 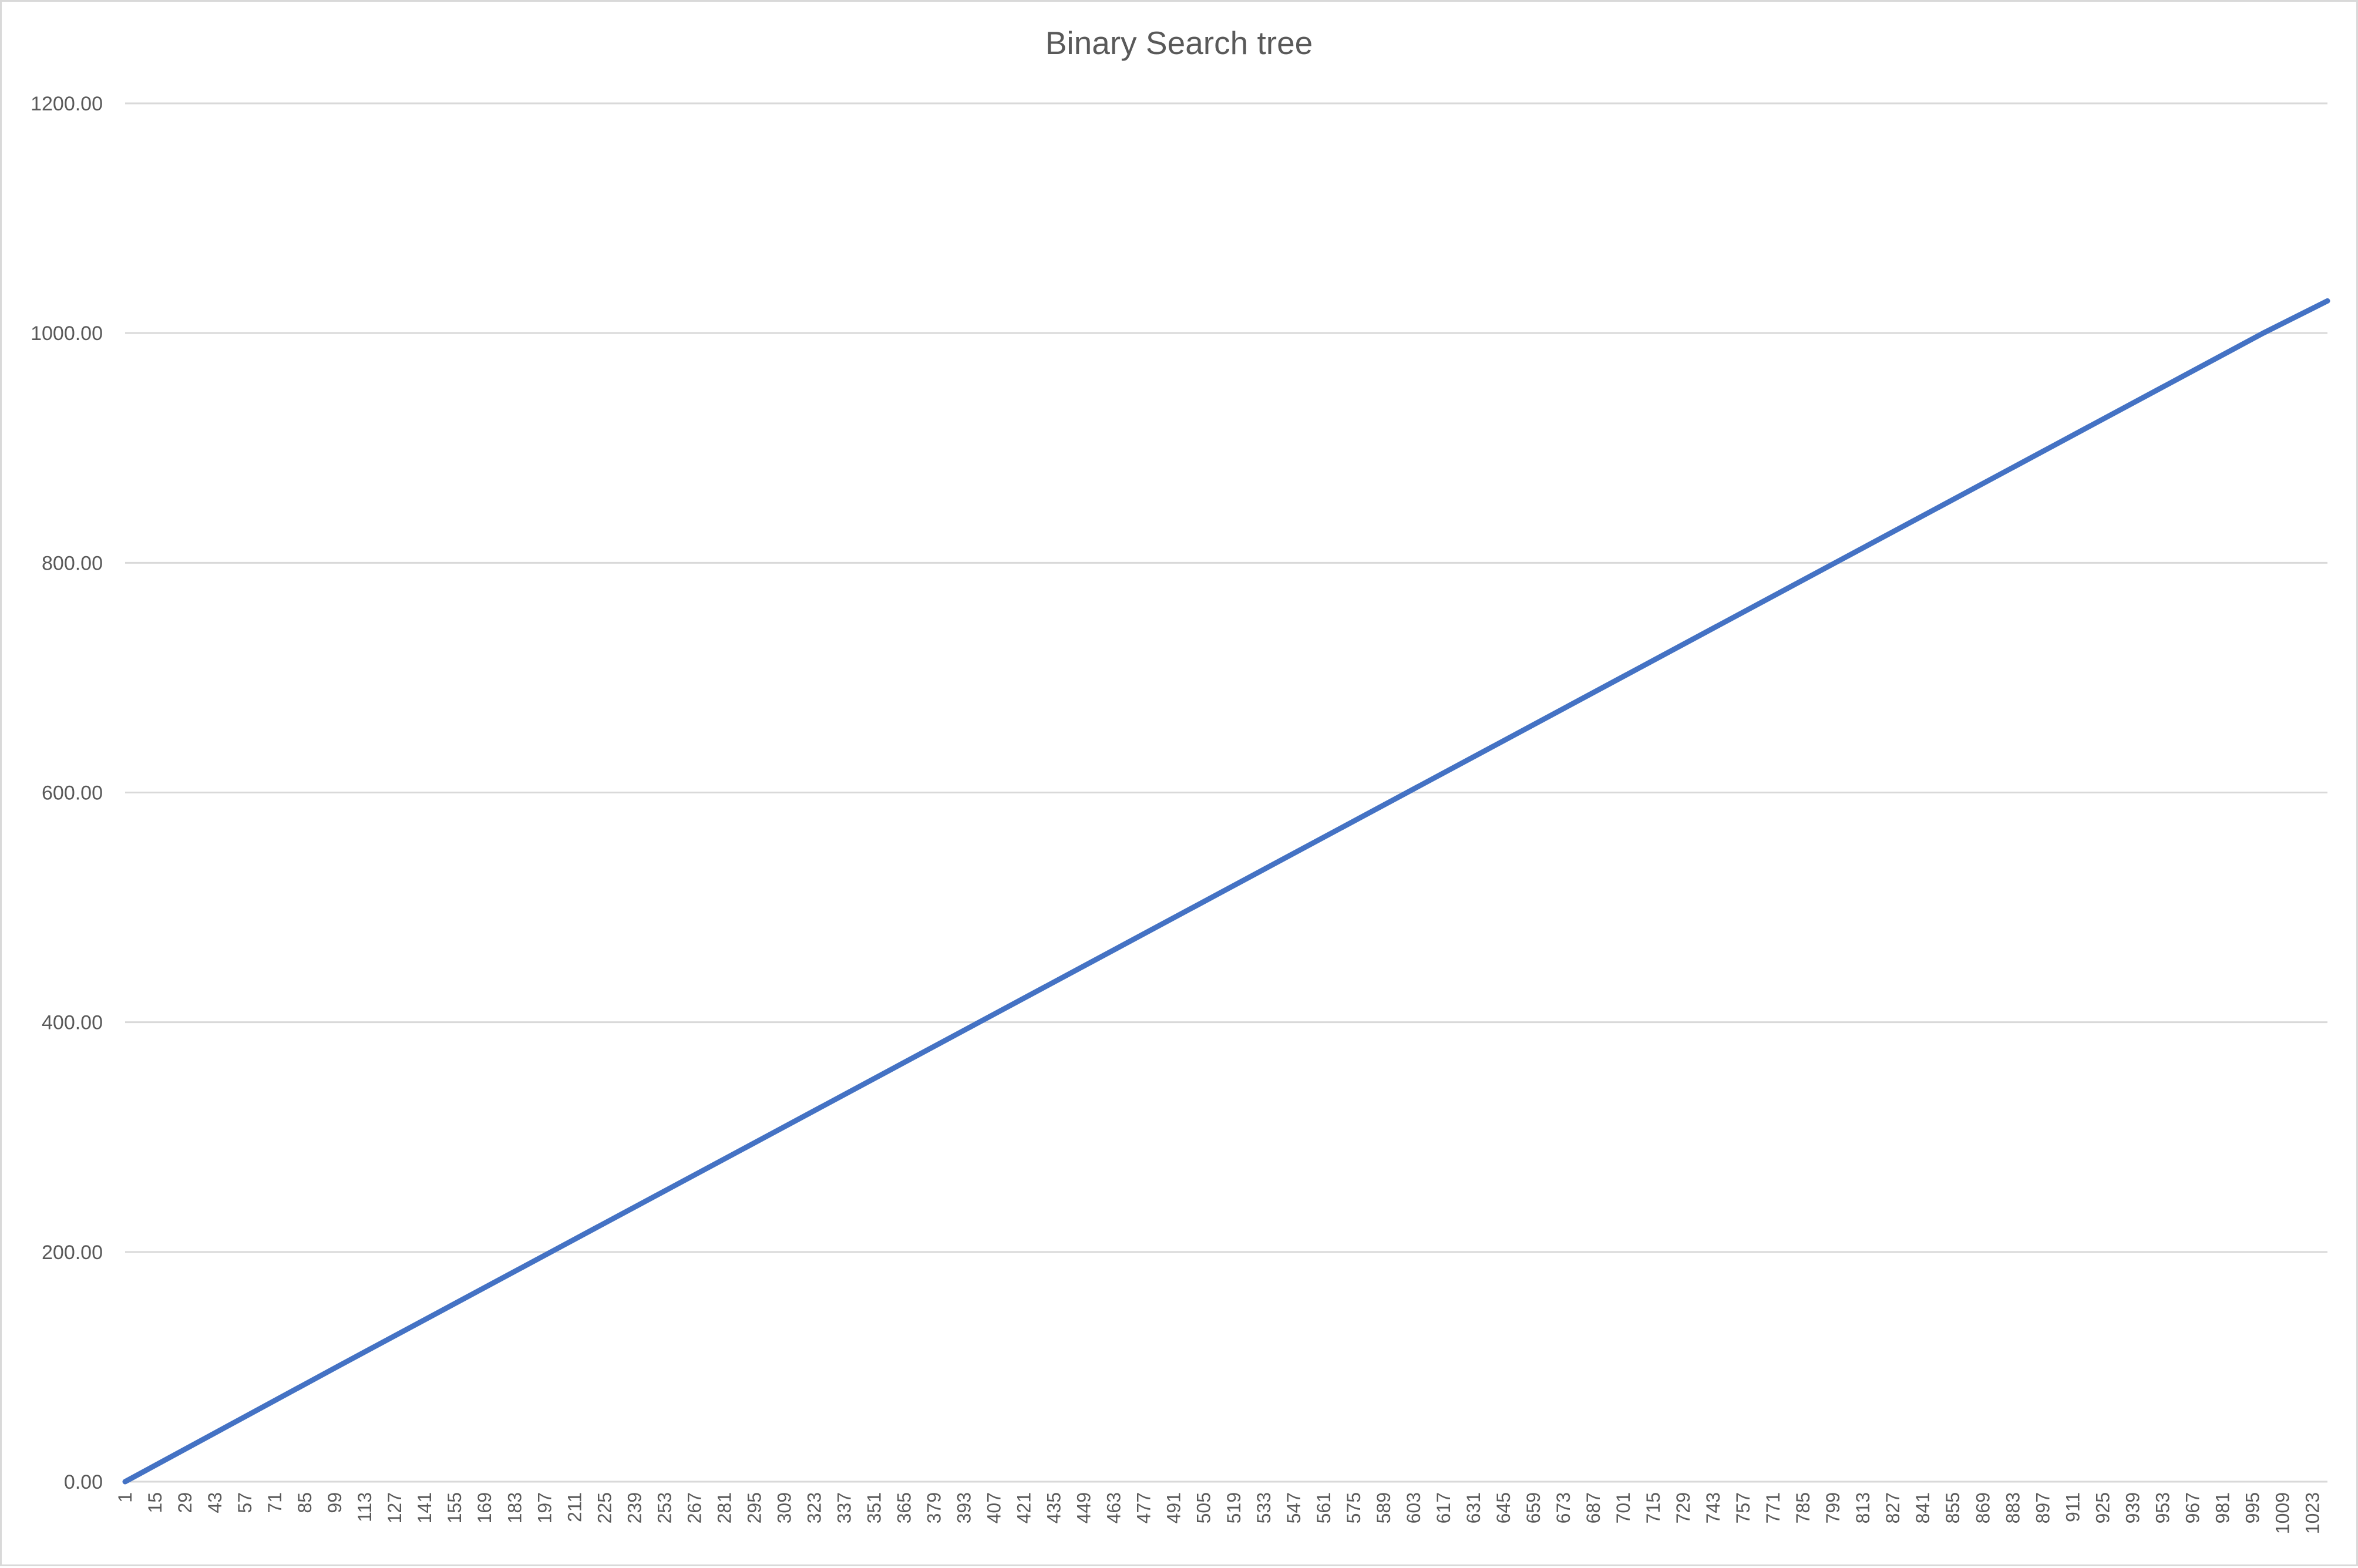 I want to click on x-tick-label: 197, so click(x=544, y=1507).